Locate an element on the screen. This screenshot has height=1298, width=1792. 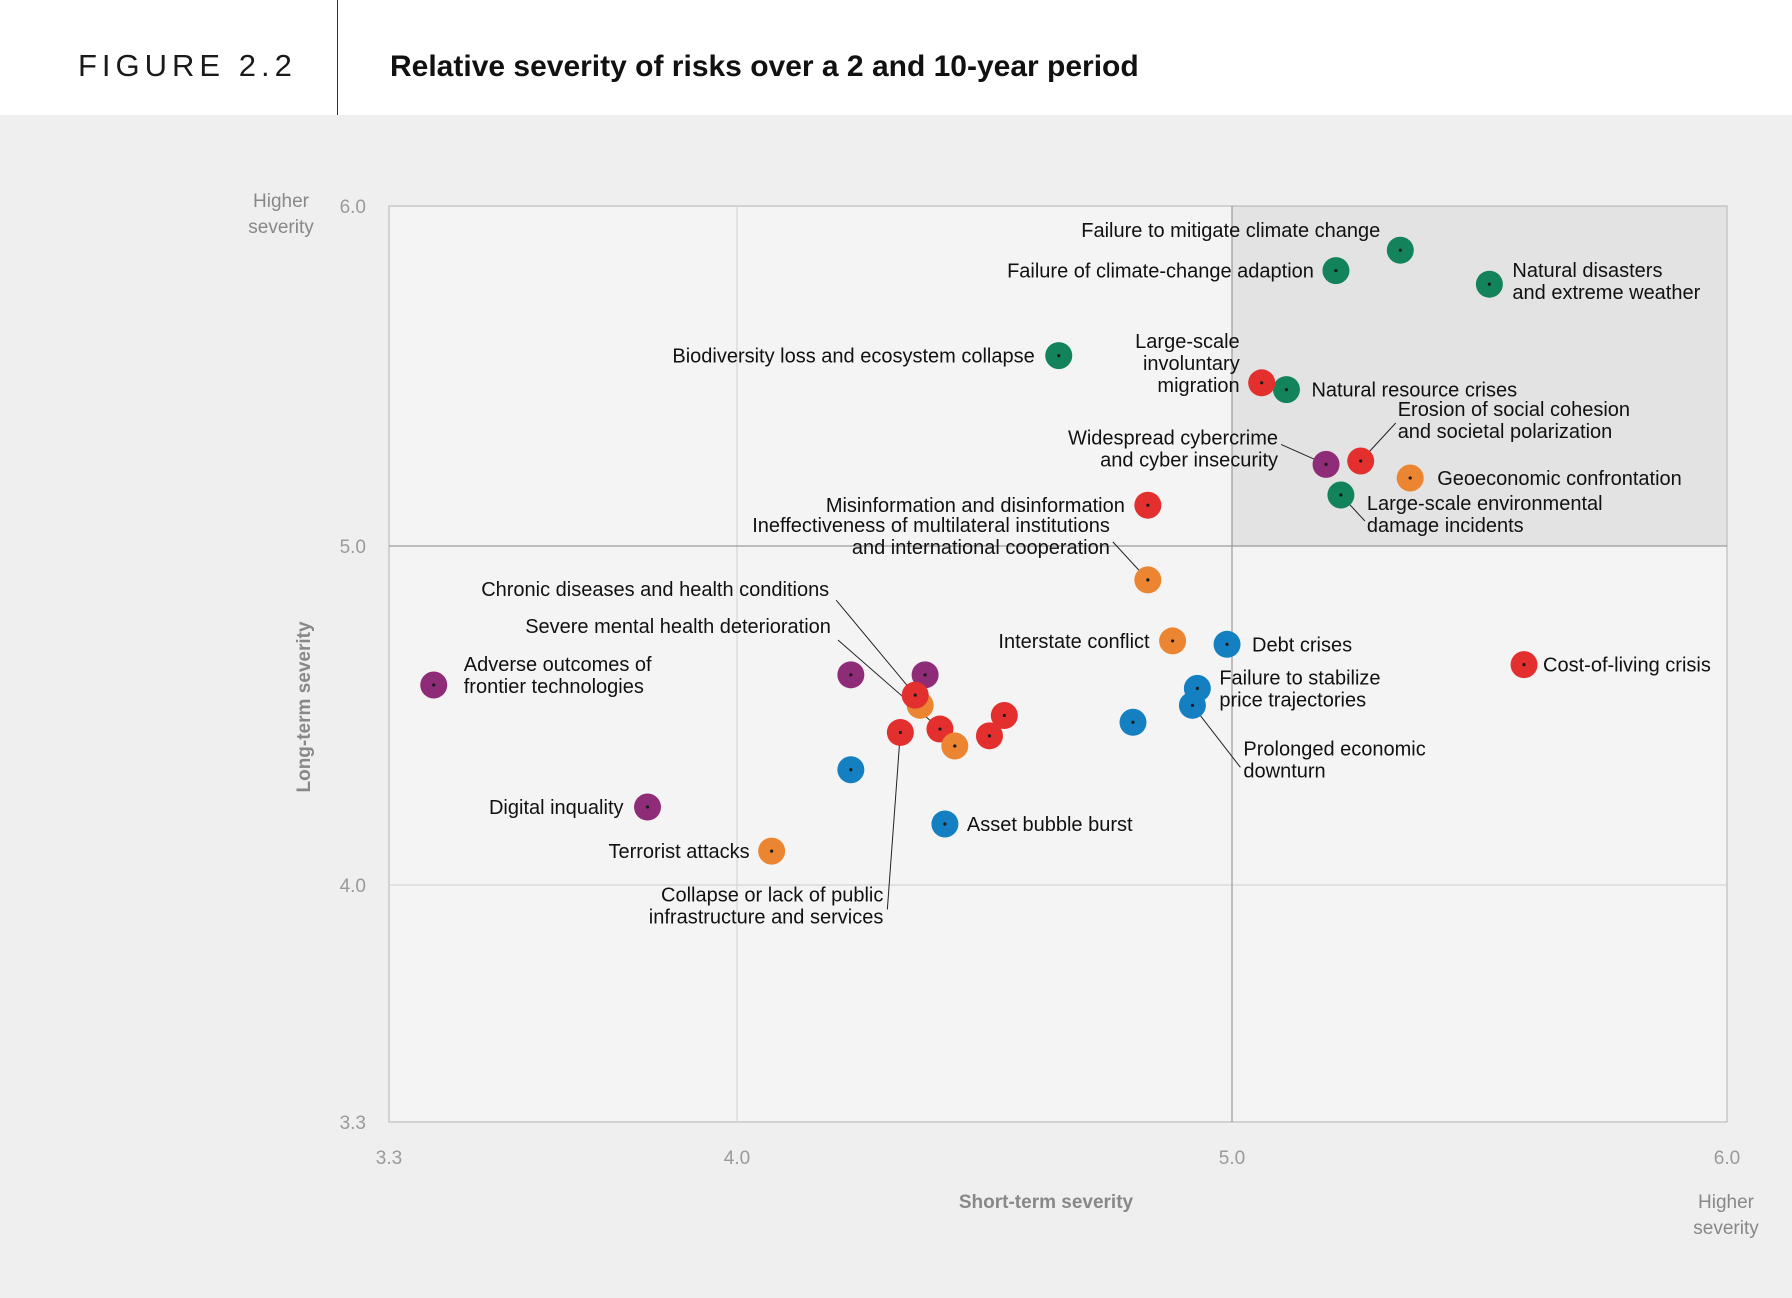
risk-label: price trajectories is located at coordinates (1292, 700).